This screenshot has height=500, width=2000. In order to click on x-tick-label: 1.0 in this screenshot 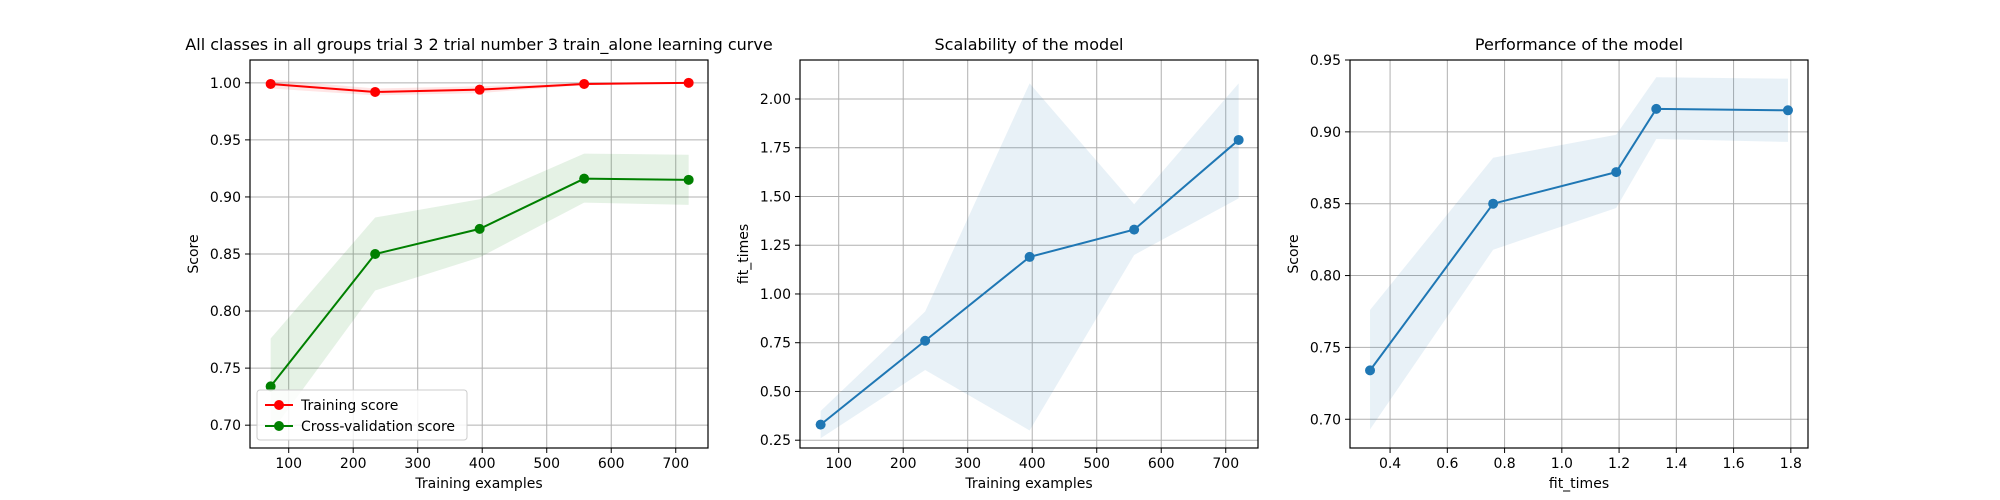, I will do `click(1562, 464)`.